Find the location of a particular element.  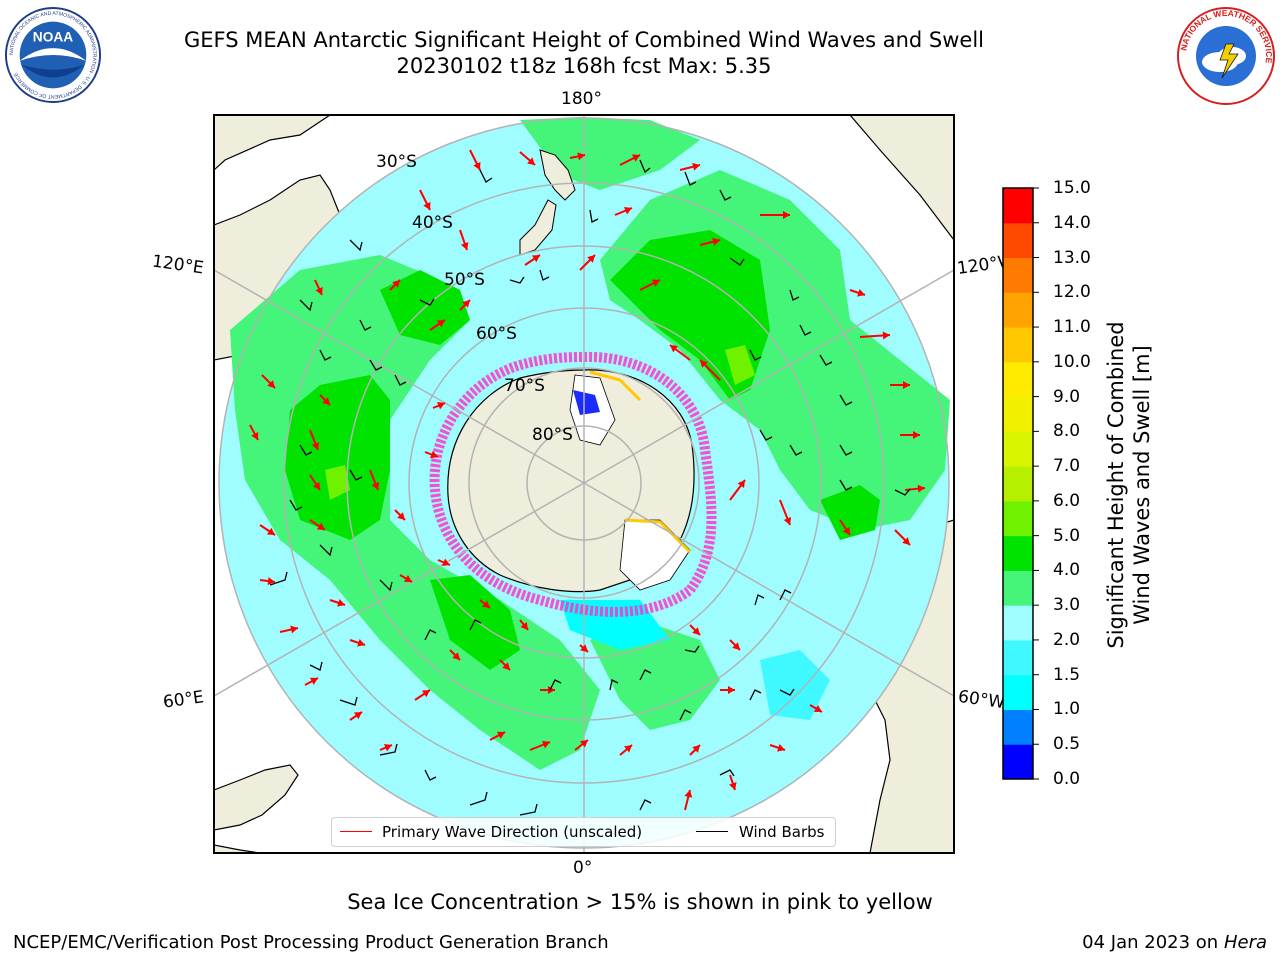

colorbar-tick-label: 3.0 is located at coordinates (1067, 605).